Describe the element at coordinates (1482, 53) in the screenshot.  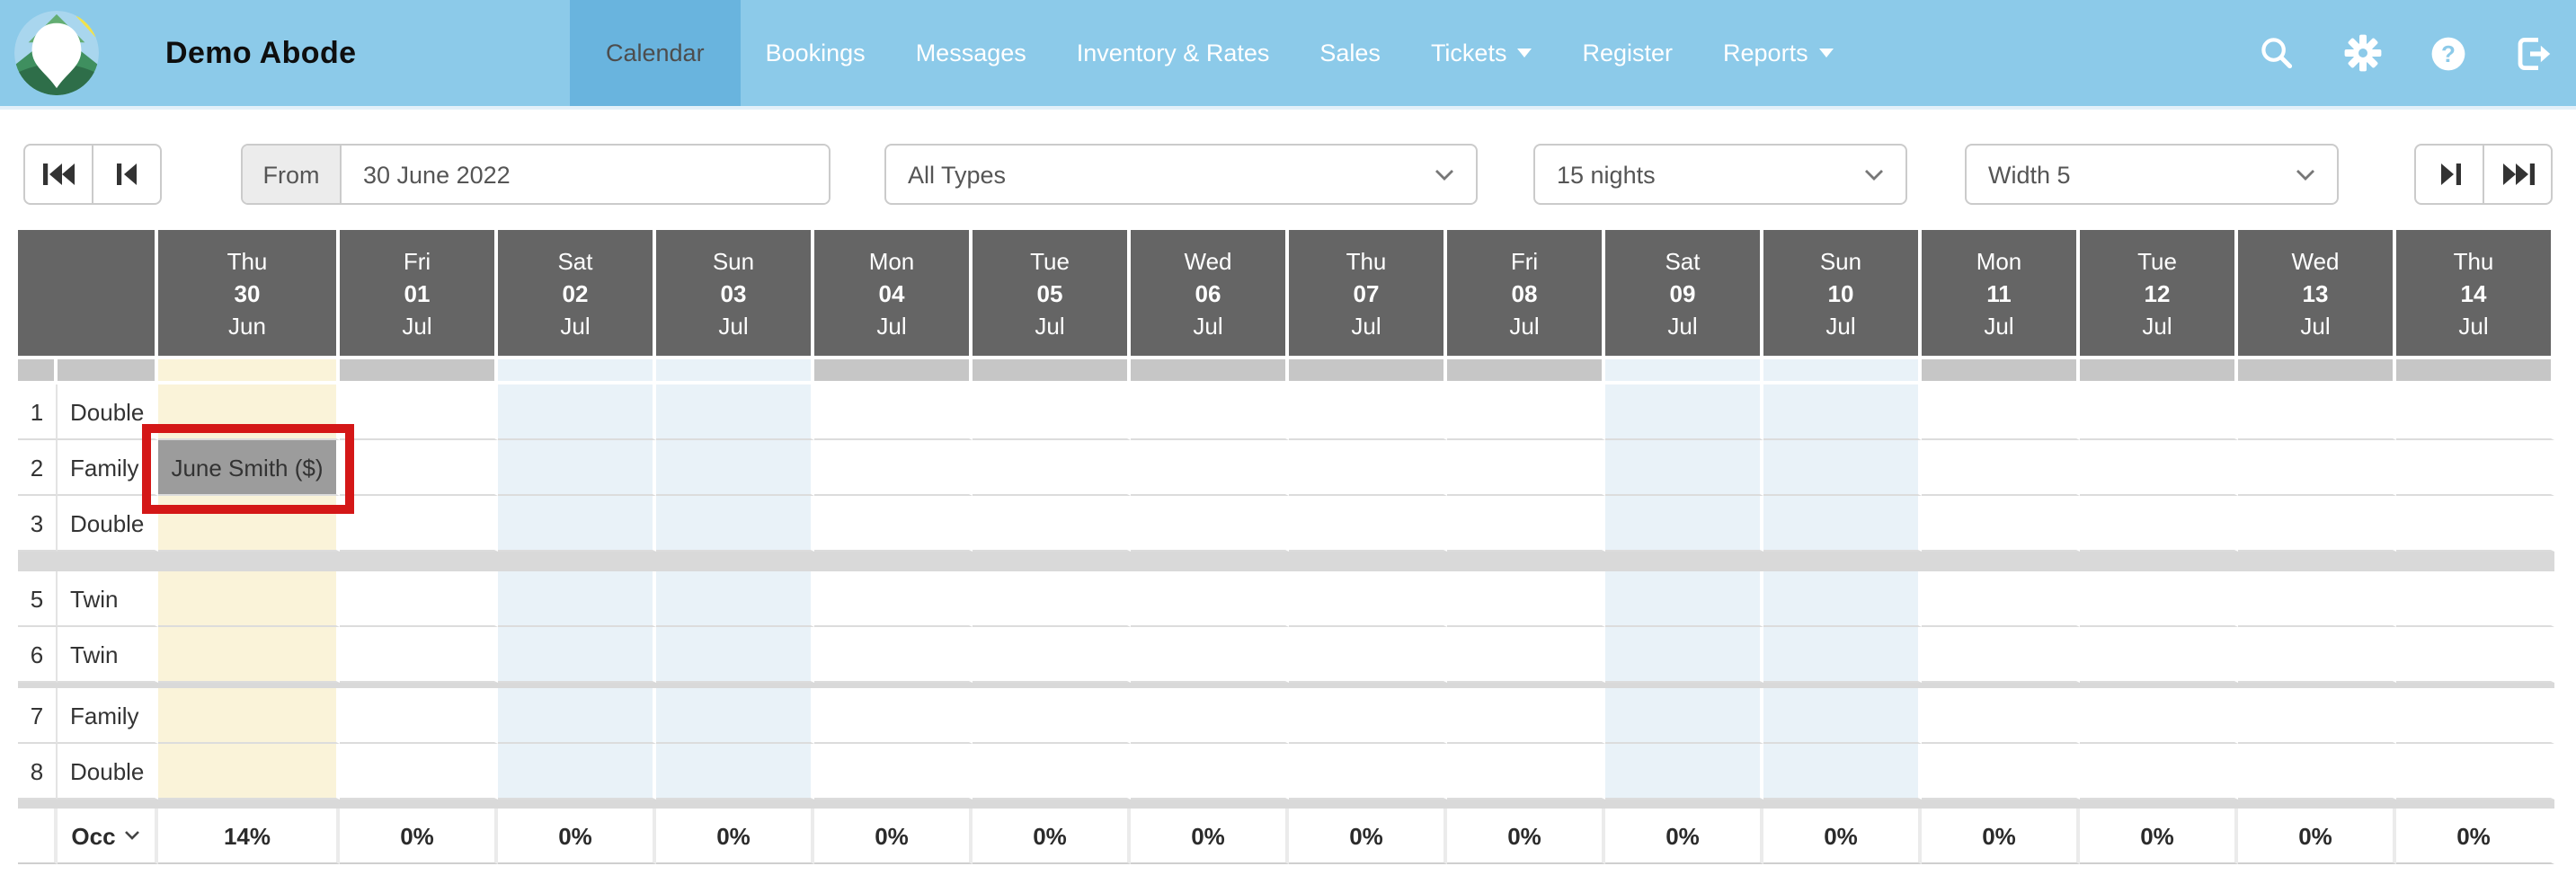
I see `tab-tickets: Tickets` at that location.